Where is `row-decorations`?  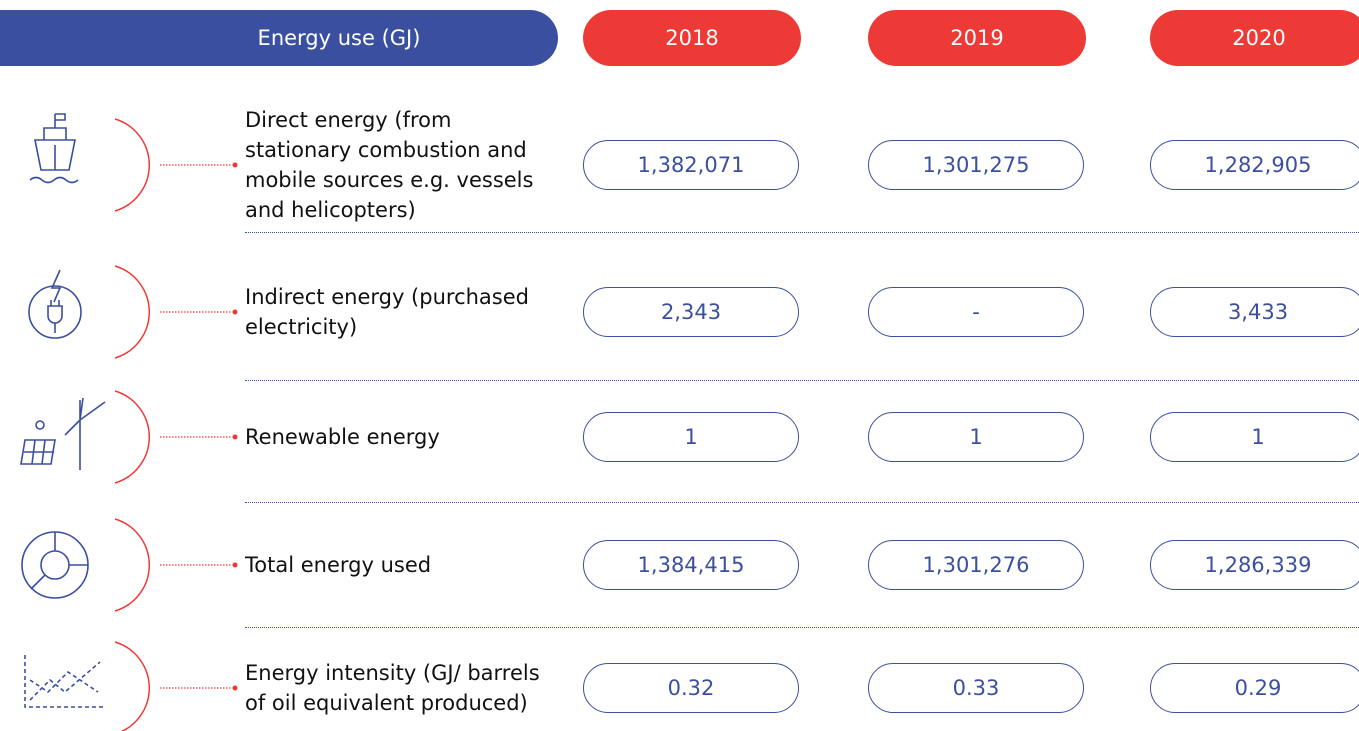
row-decorations is located at coordinates (129, 422).